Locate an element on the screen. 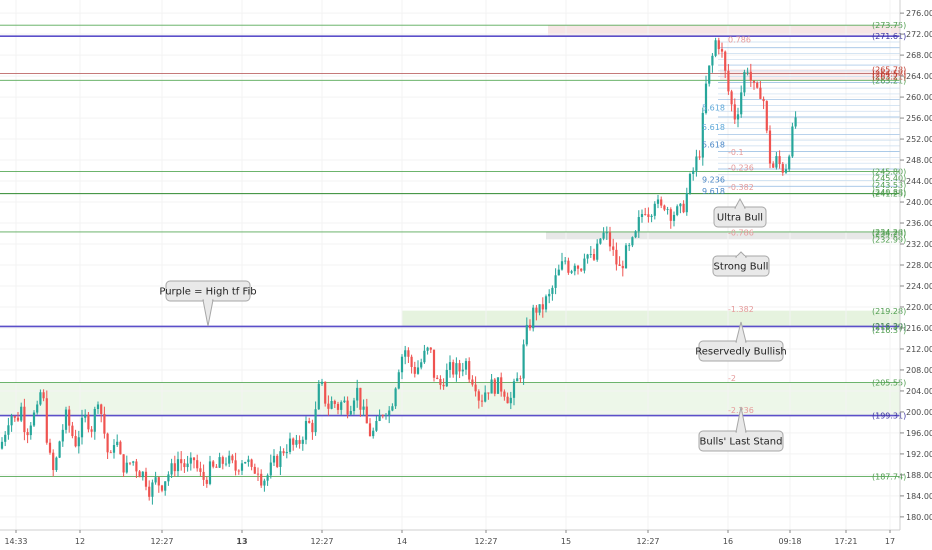  reserved-bull-zone is located at coordinates (651, 318).